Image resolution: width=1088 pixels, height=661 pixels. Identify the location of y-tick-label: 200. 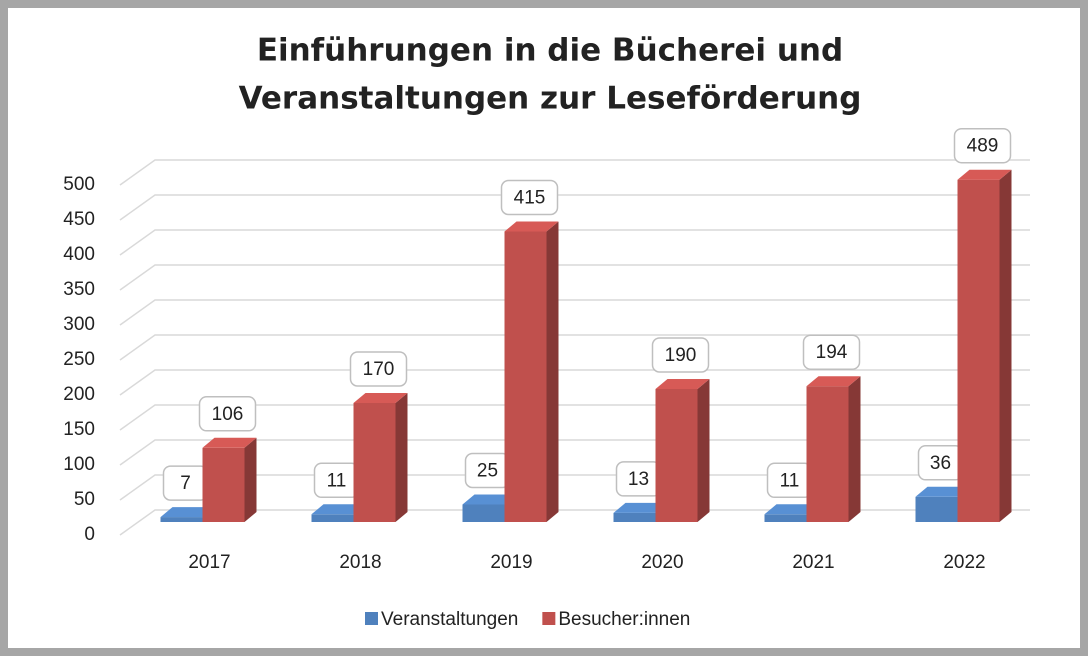
(79, 394).